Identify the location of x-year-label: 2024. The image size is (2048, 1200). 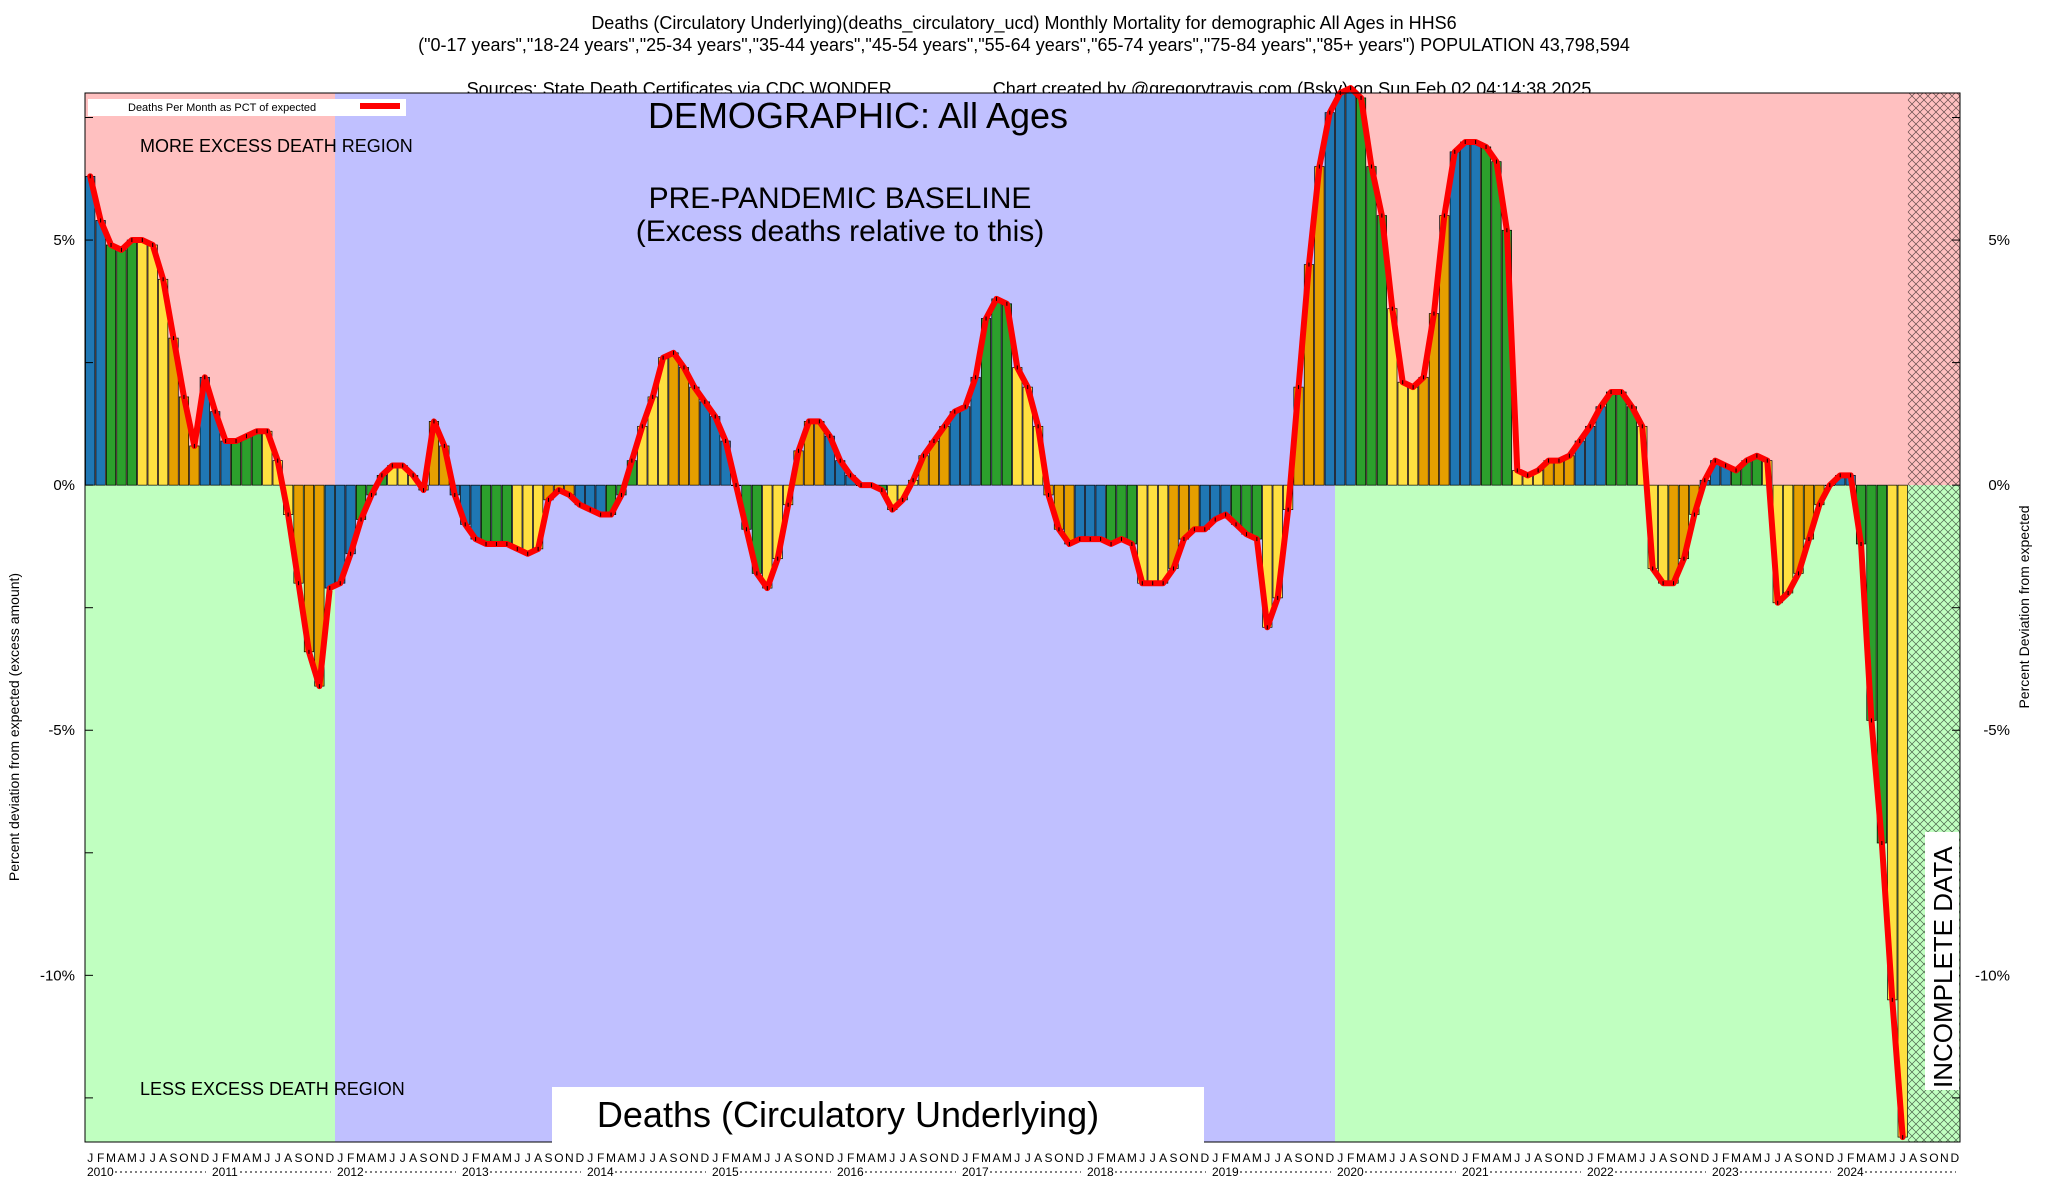
(1850, 1172).